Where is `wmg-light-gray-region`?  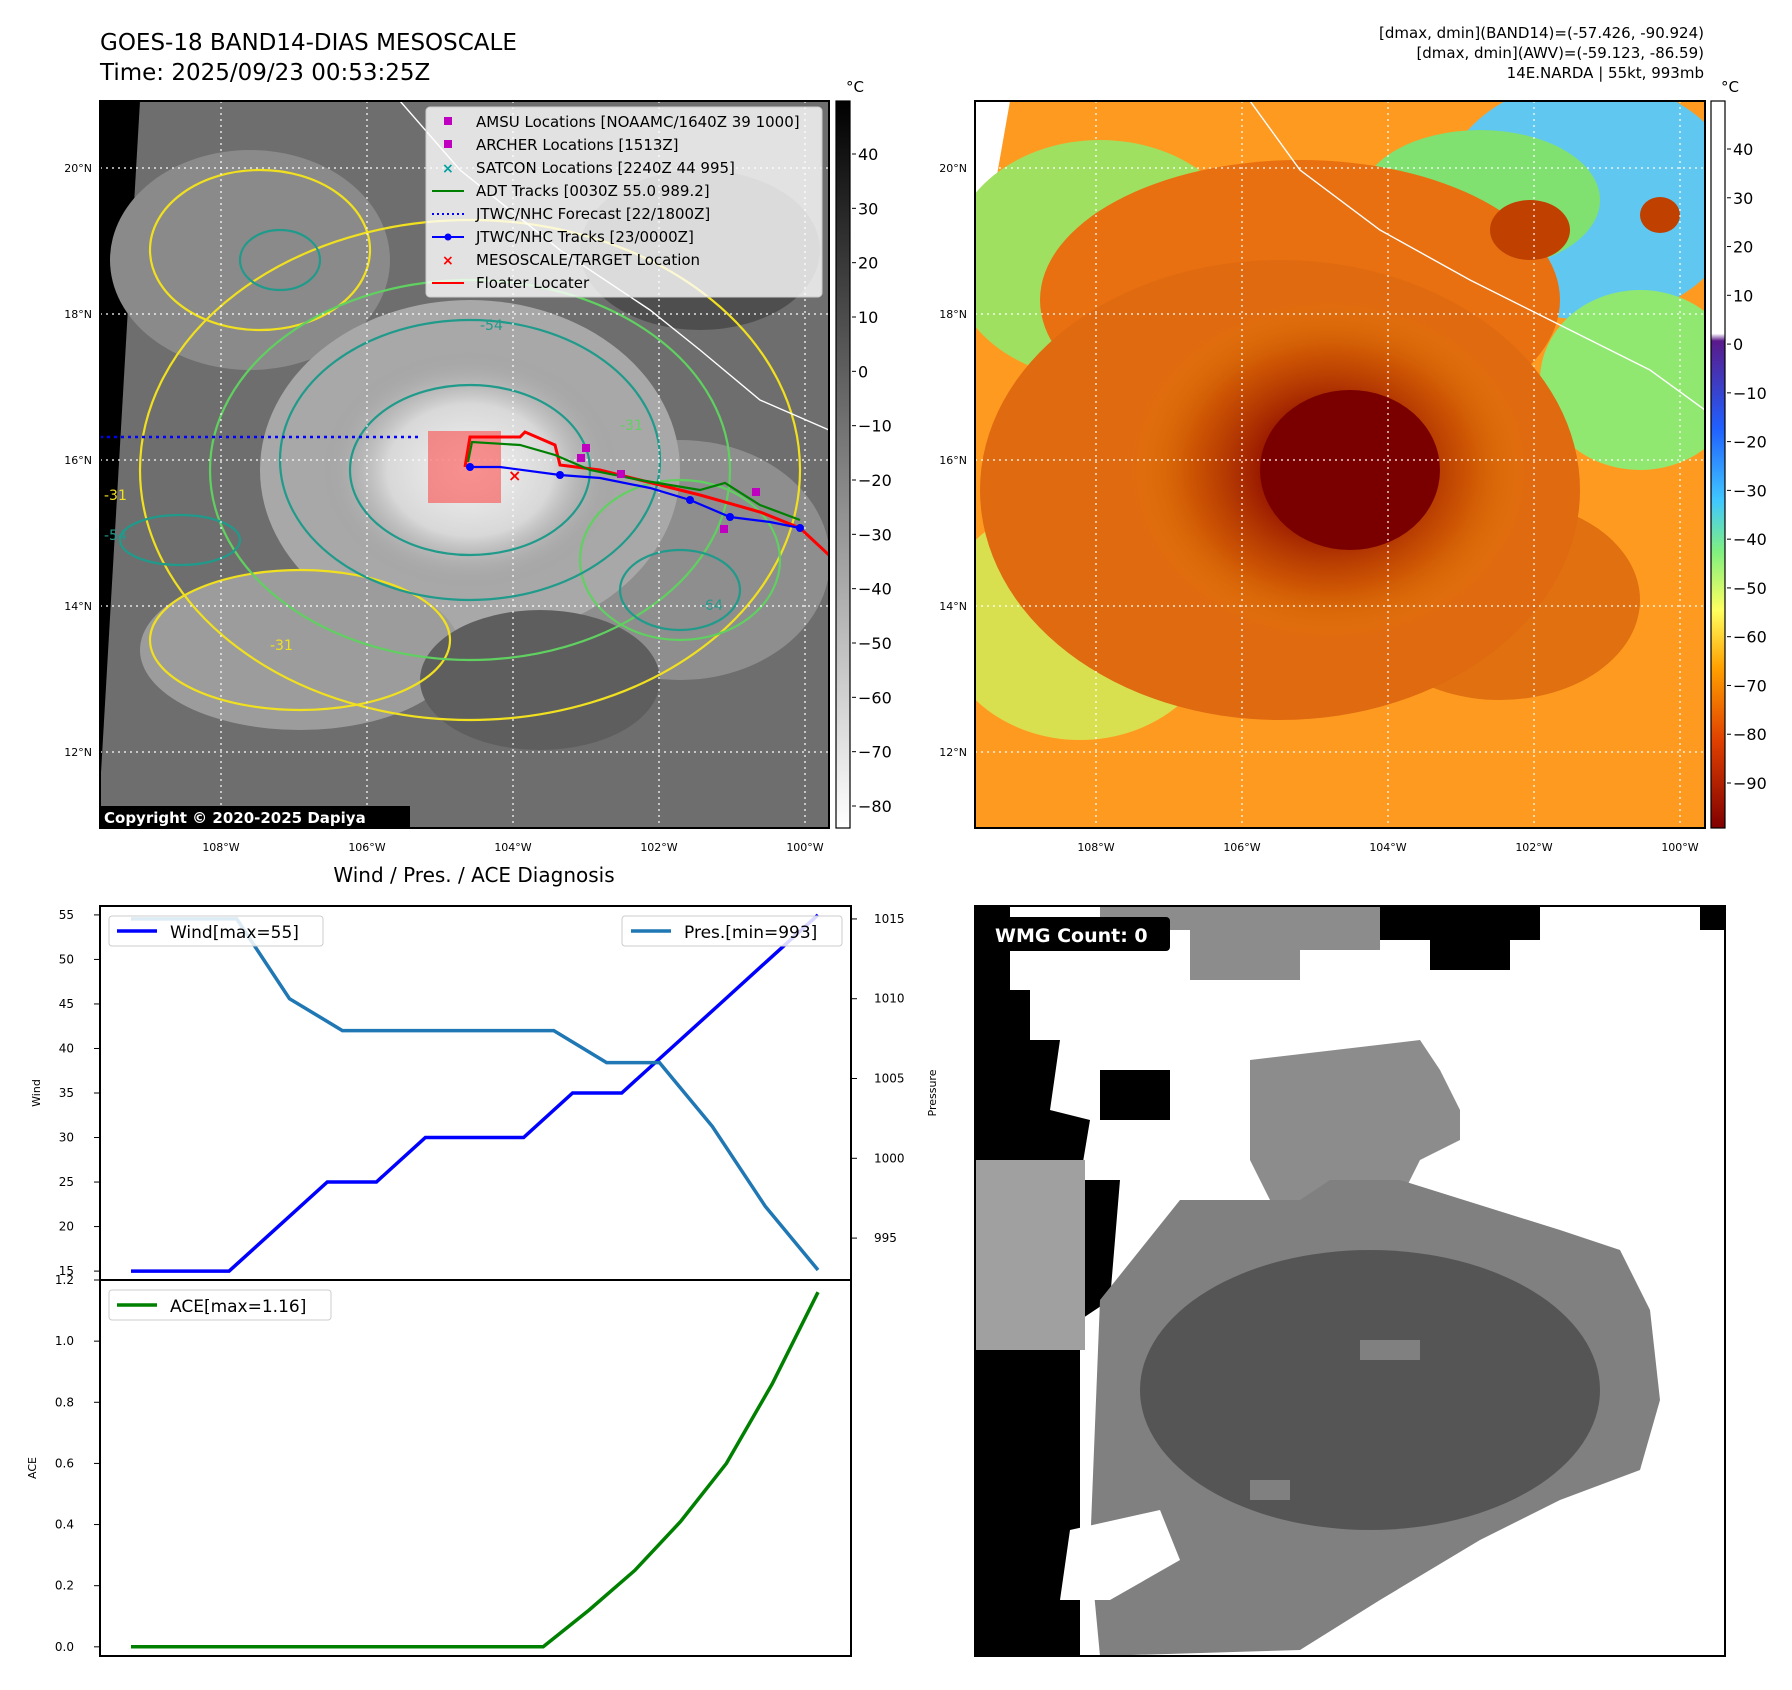
wmg-light-gray-region is located at coordinates (1030, 1255).